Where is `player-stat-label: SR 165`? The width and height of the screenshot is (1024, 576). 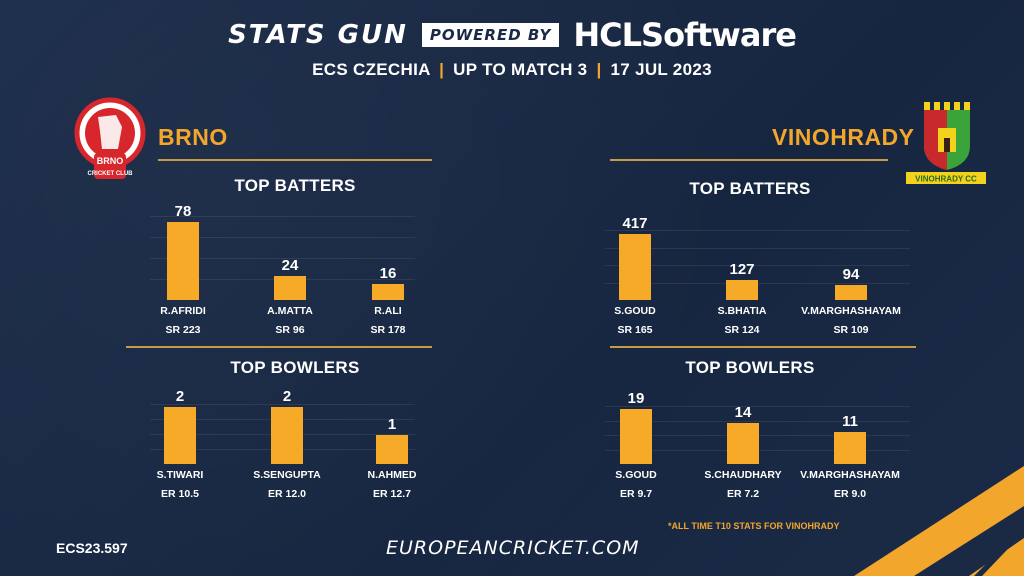
player-stat-label: SR 165 is located at coordinates (635, 330).